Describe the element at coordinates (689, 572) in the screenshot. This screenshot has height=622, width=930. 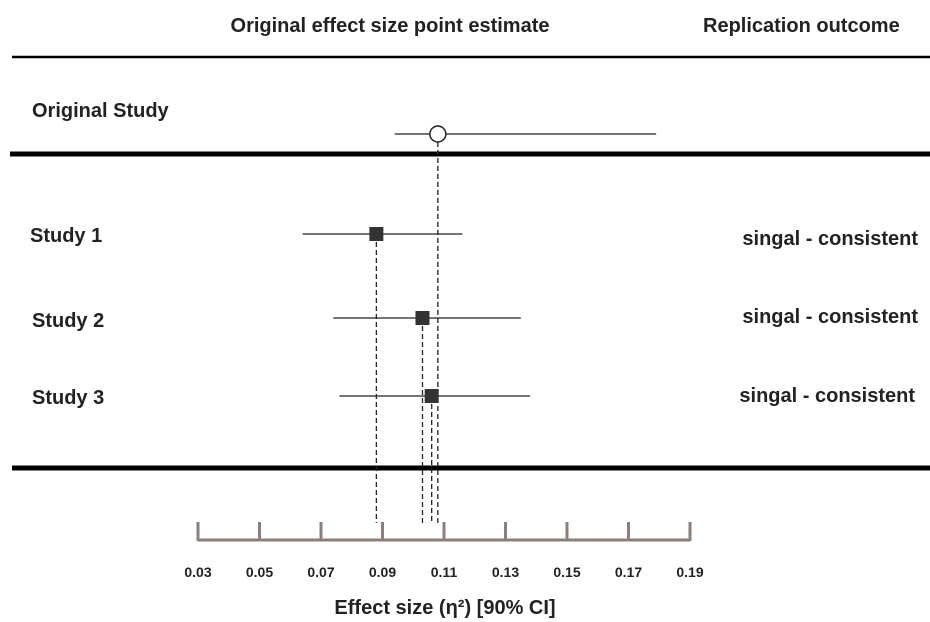
I see `x-tick-label: 0.19` at that location.